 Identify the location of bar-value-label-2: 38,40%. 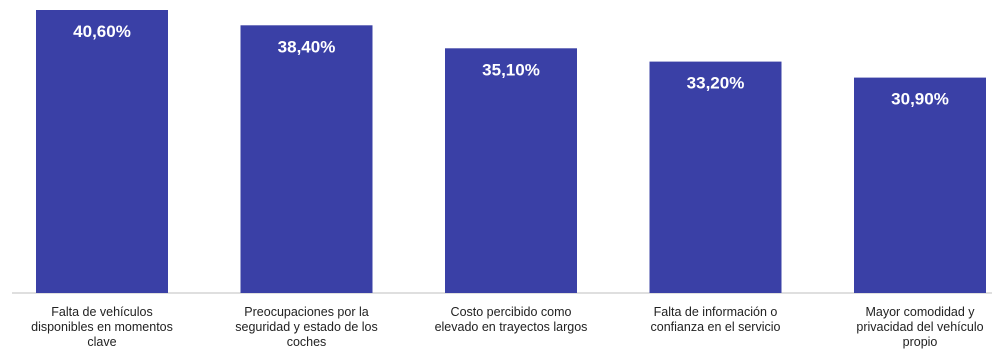
(307, 46).